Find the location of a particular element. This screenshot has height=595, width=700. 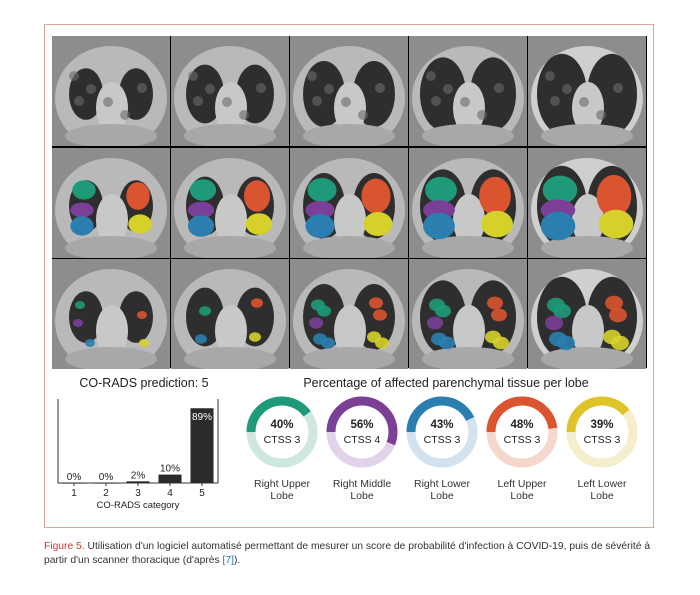

donut-right-middle-lobe: 56% CTSS 4 is located at coordinates (362, 432).